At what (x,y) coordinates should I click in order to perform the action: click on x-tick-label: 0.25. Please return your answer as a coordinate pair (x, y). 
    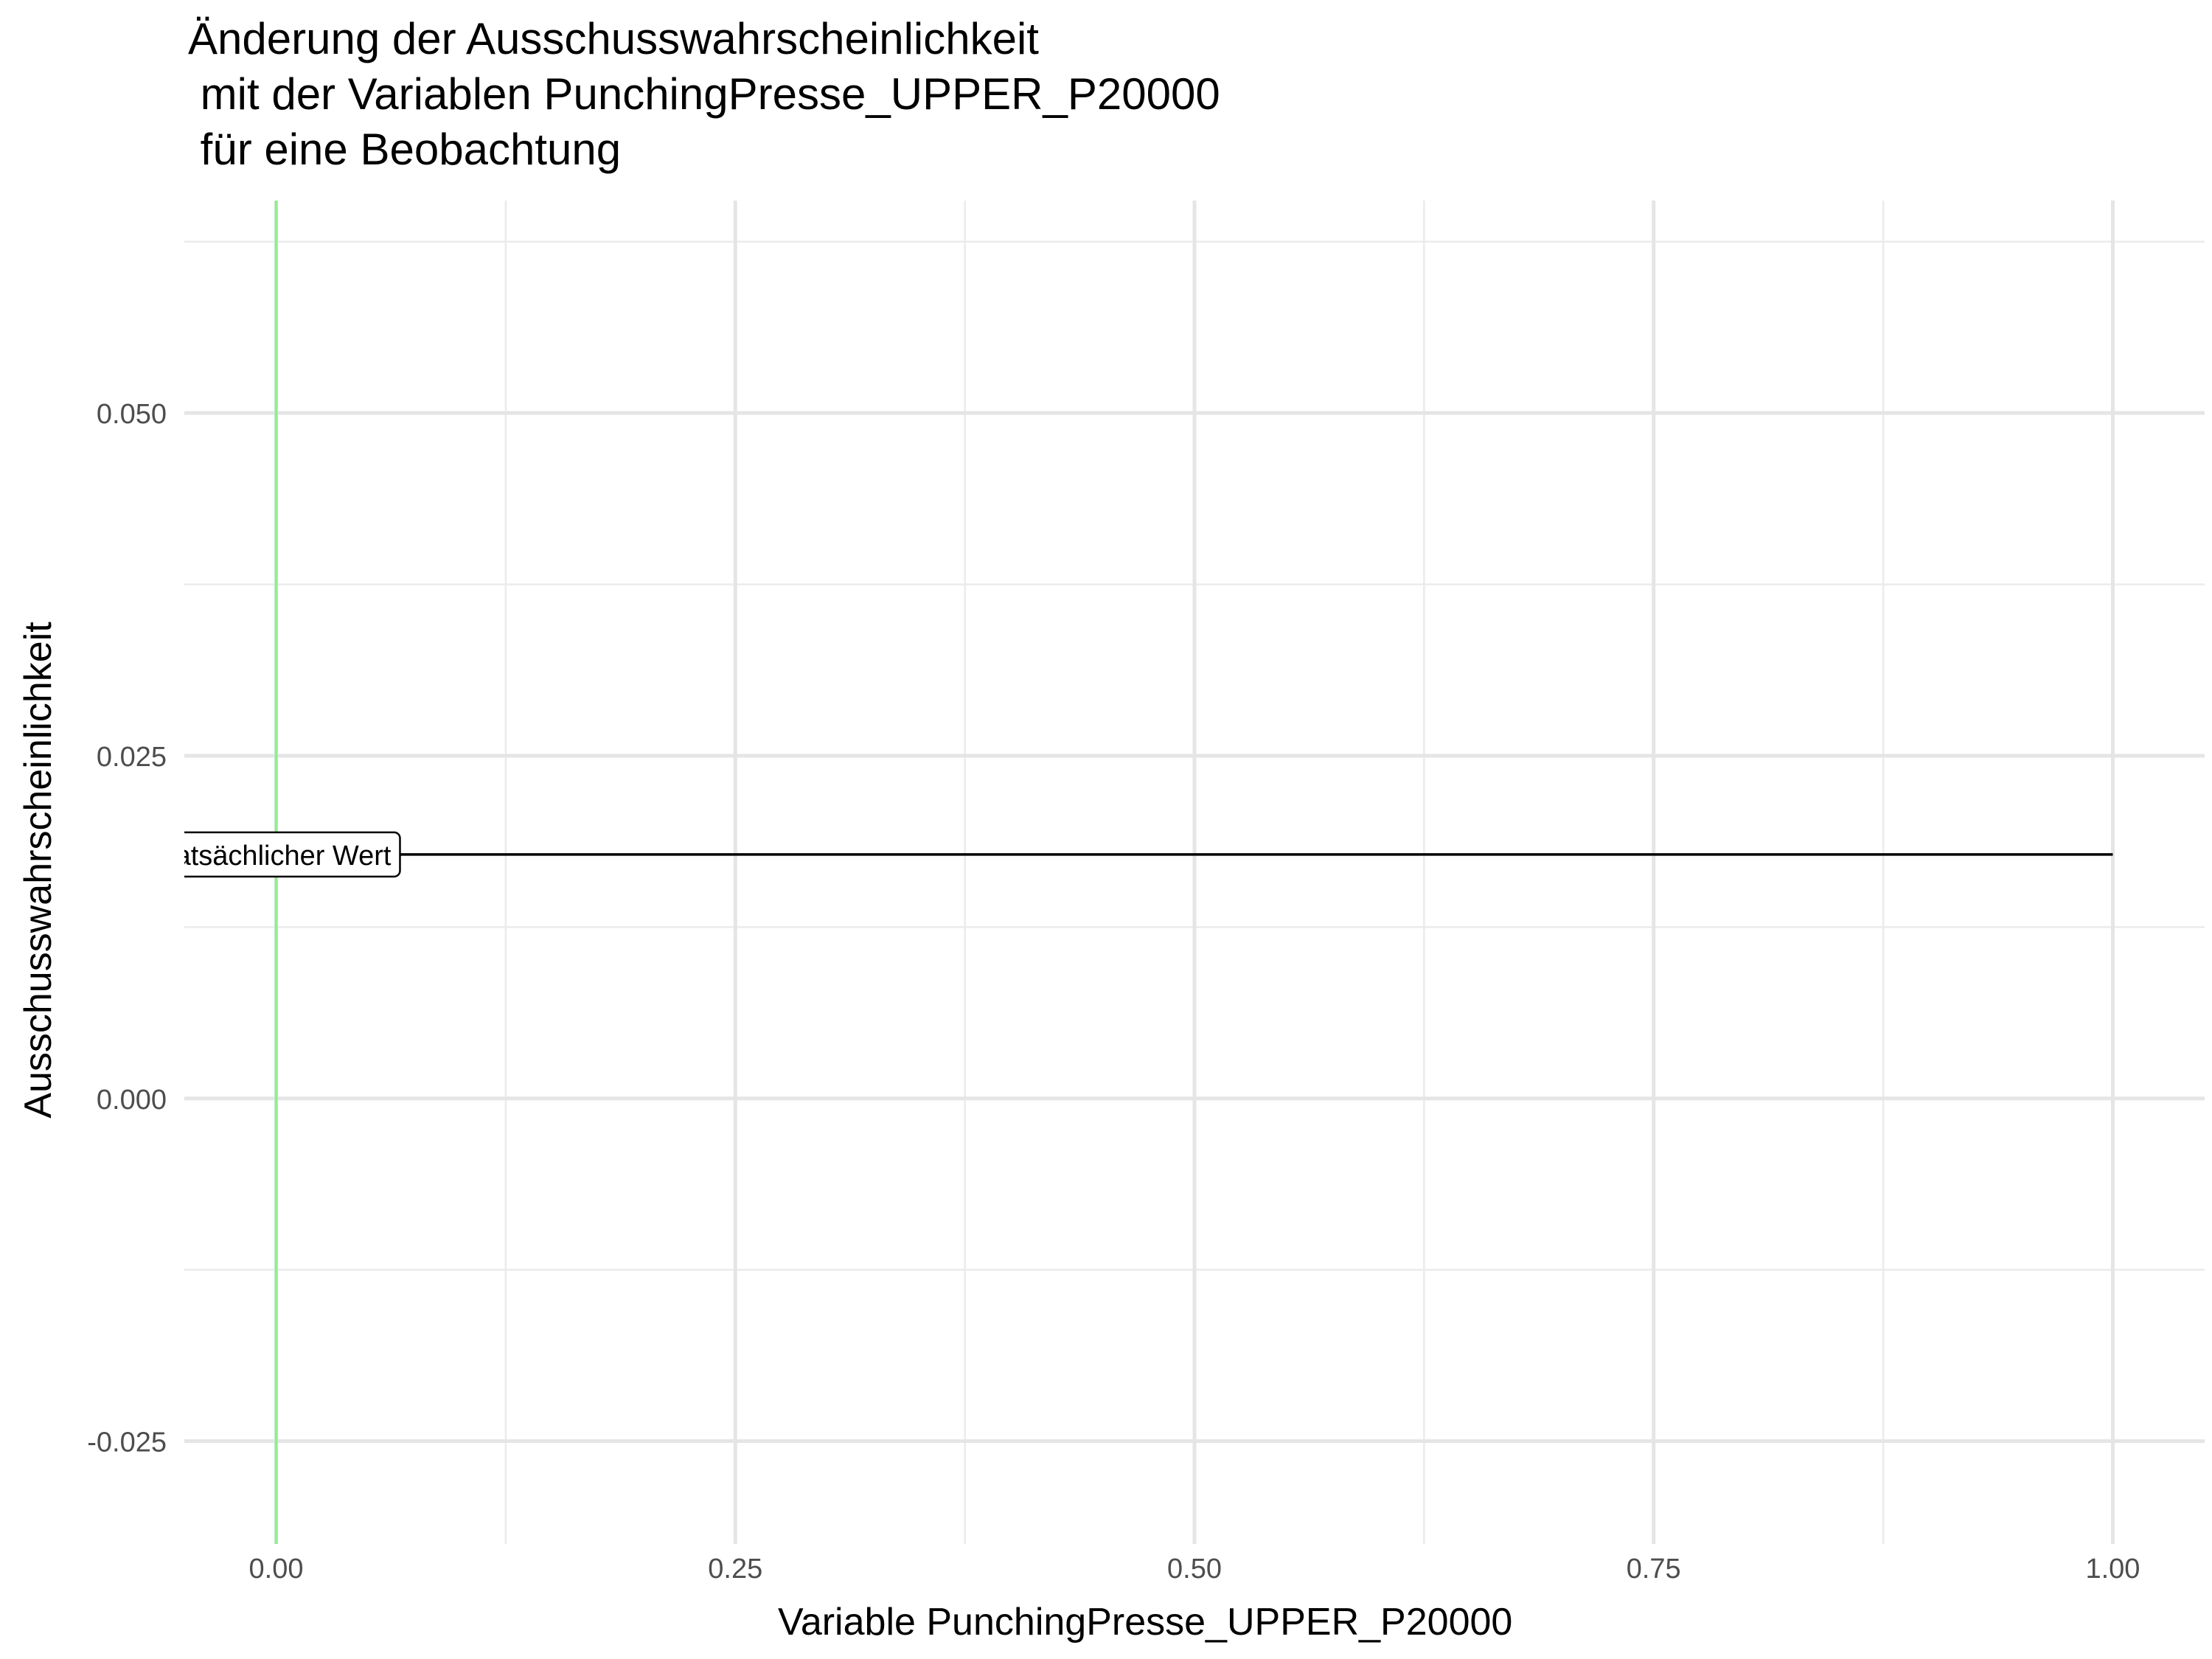
    Looking at the image, I should click on (735, 1569).